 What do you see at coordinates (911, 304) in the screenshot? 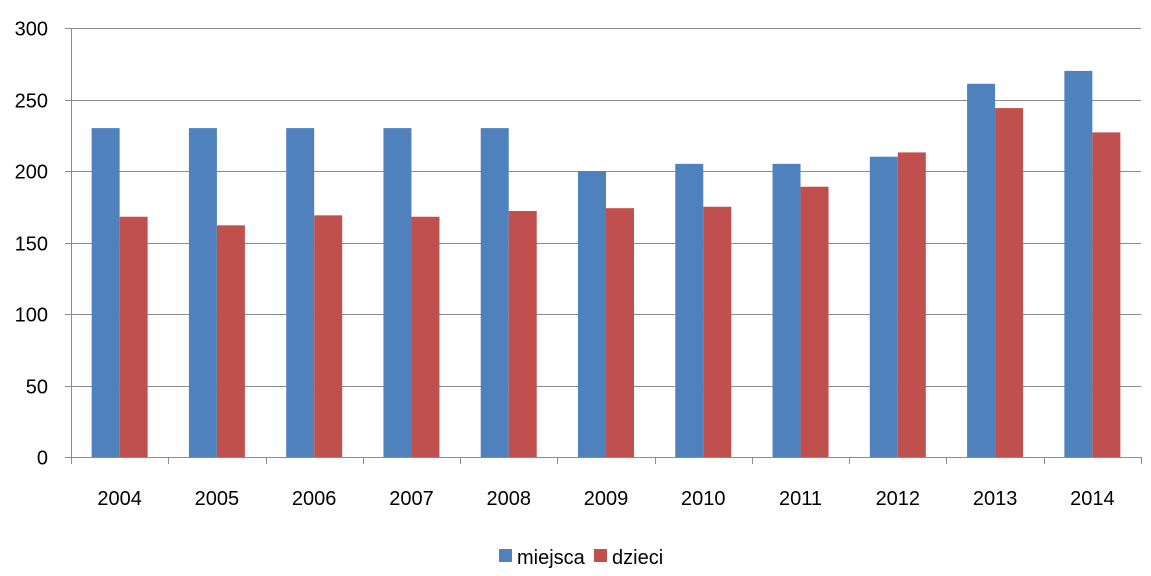
I see `bar-dzieci-2012` at bounding box center [911, 304].